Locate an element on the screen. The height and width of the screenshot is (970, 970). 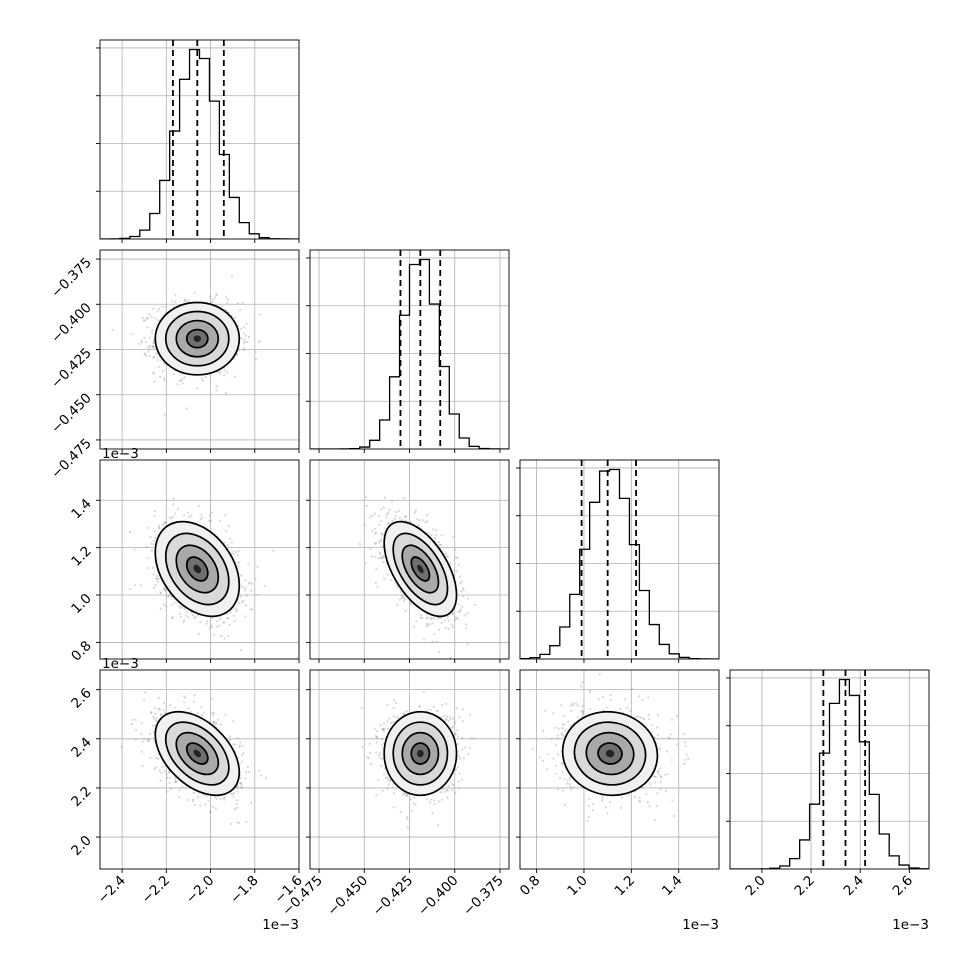
y-tick-label: −0.425 is located at coordinates (71, 368).